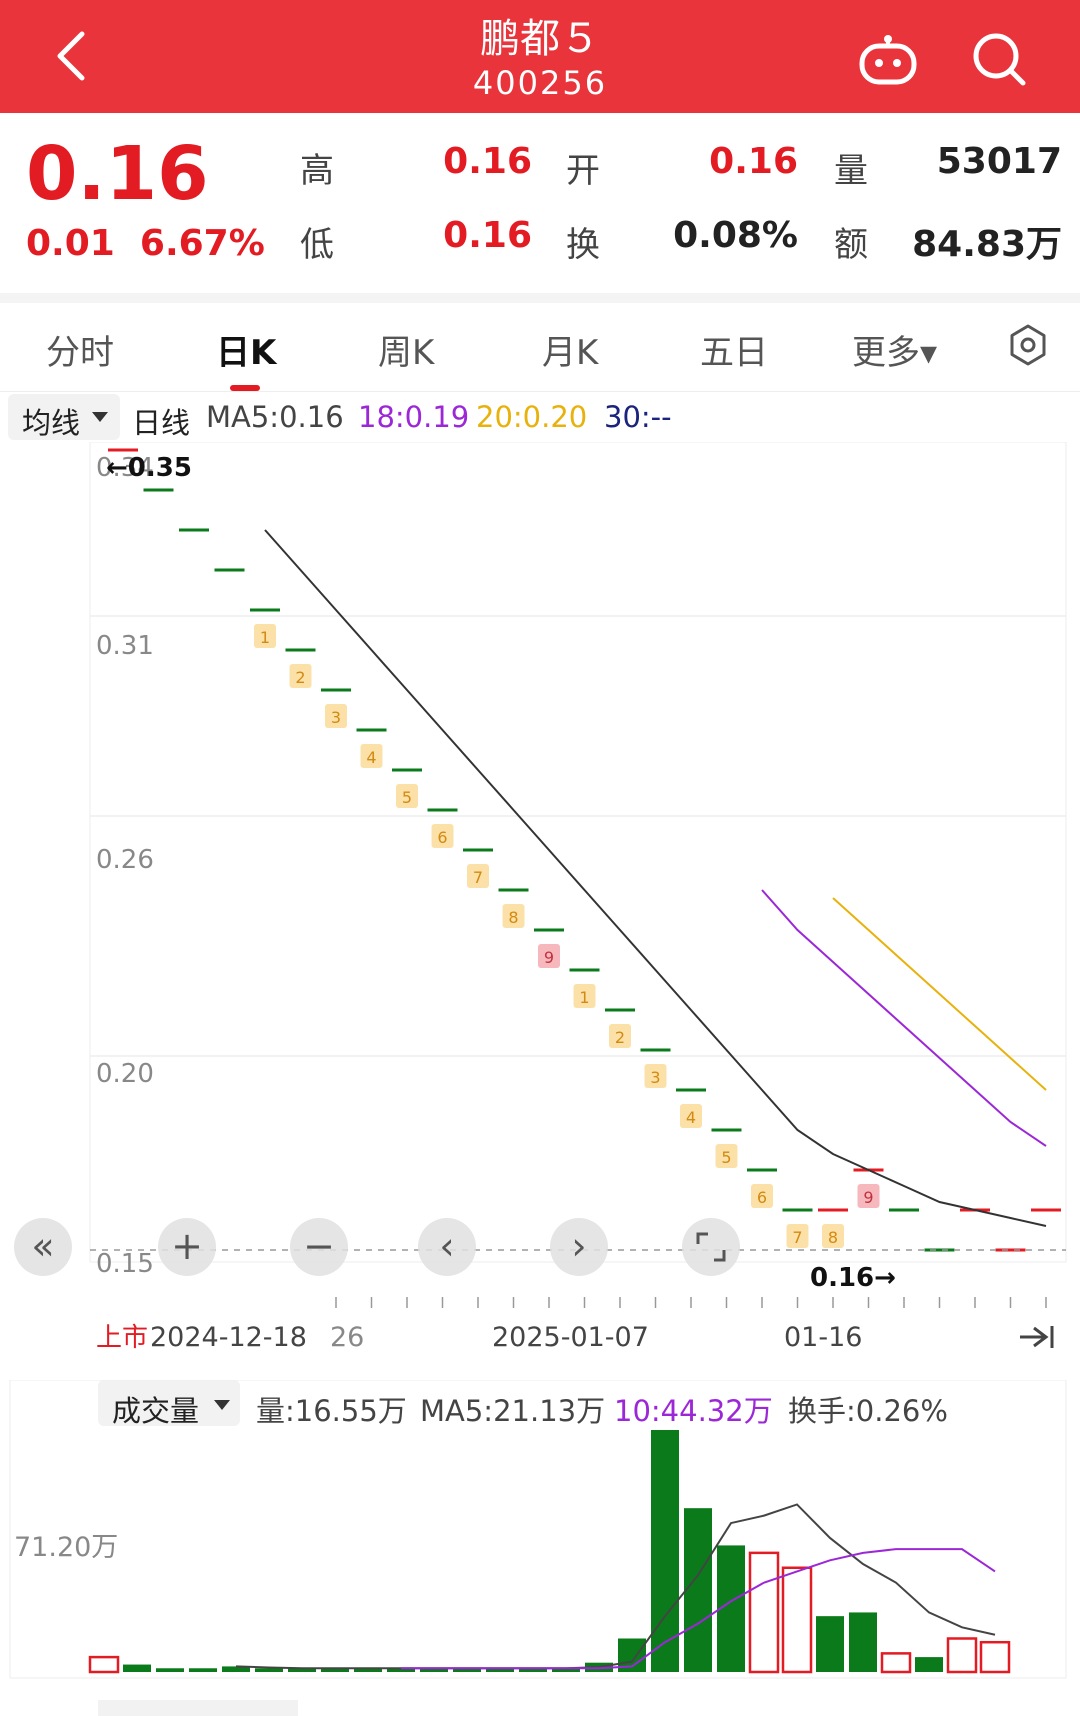  I want to click on volume-ma5-line, so click(615, 1586).